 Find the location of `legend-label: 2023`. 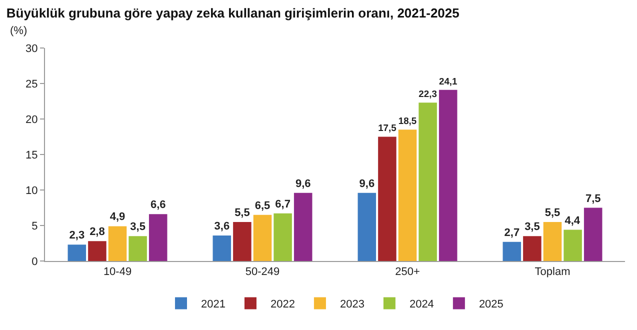

legend-label: 2023 is located at coordinates (352, 304).